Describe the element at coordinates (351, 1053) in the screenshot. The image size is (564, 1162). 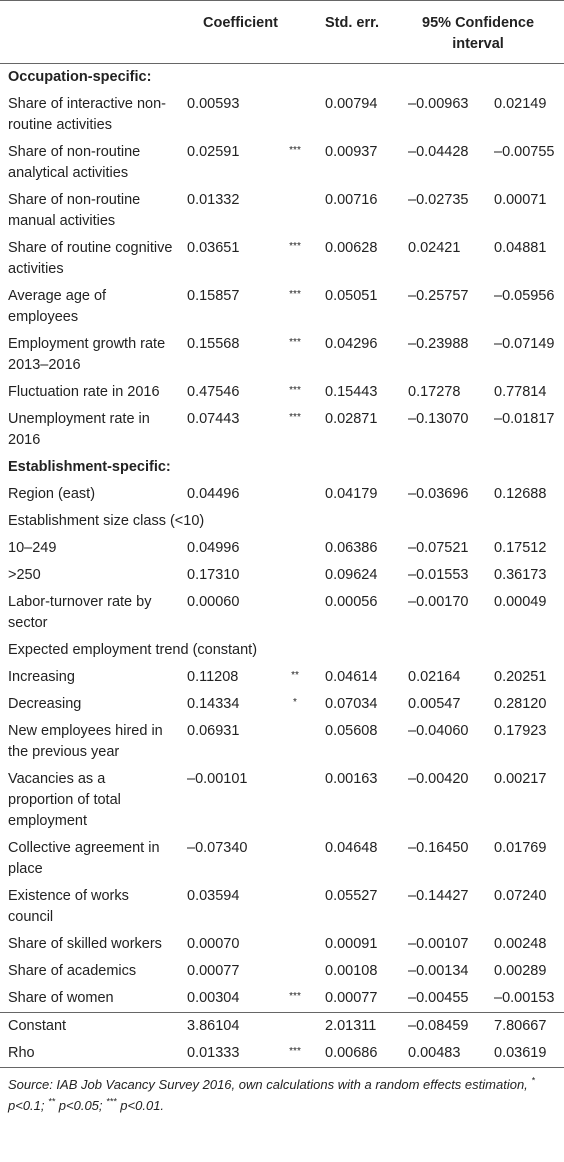
I see `std-err: 0.00686` at that location.